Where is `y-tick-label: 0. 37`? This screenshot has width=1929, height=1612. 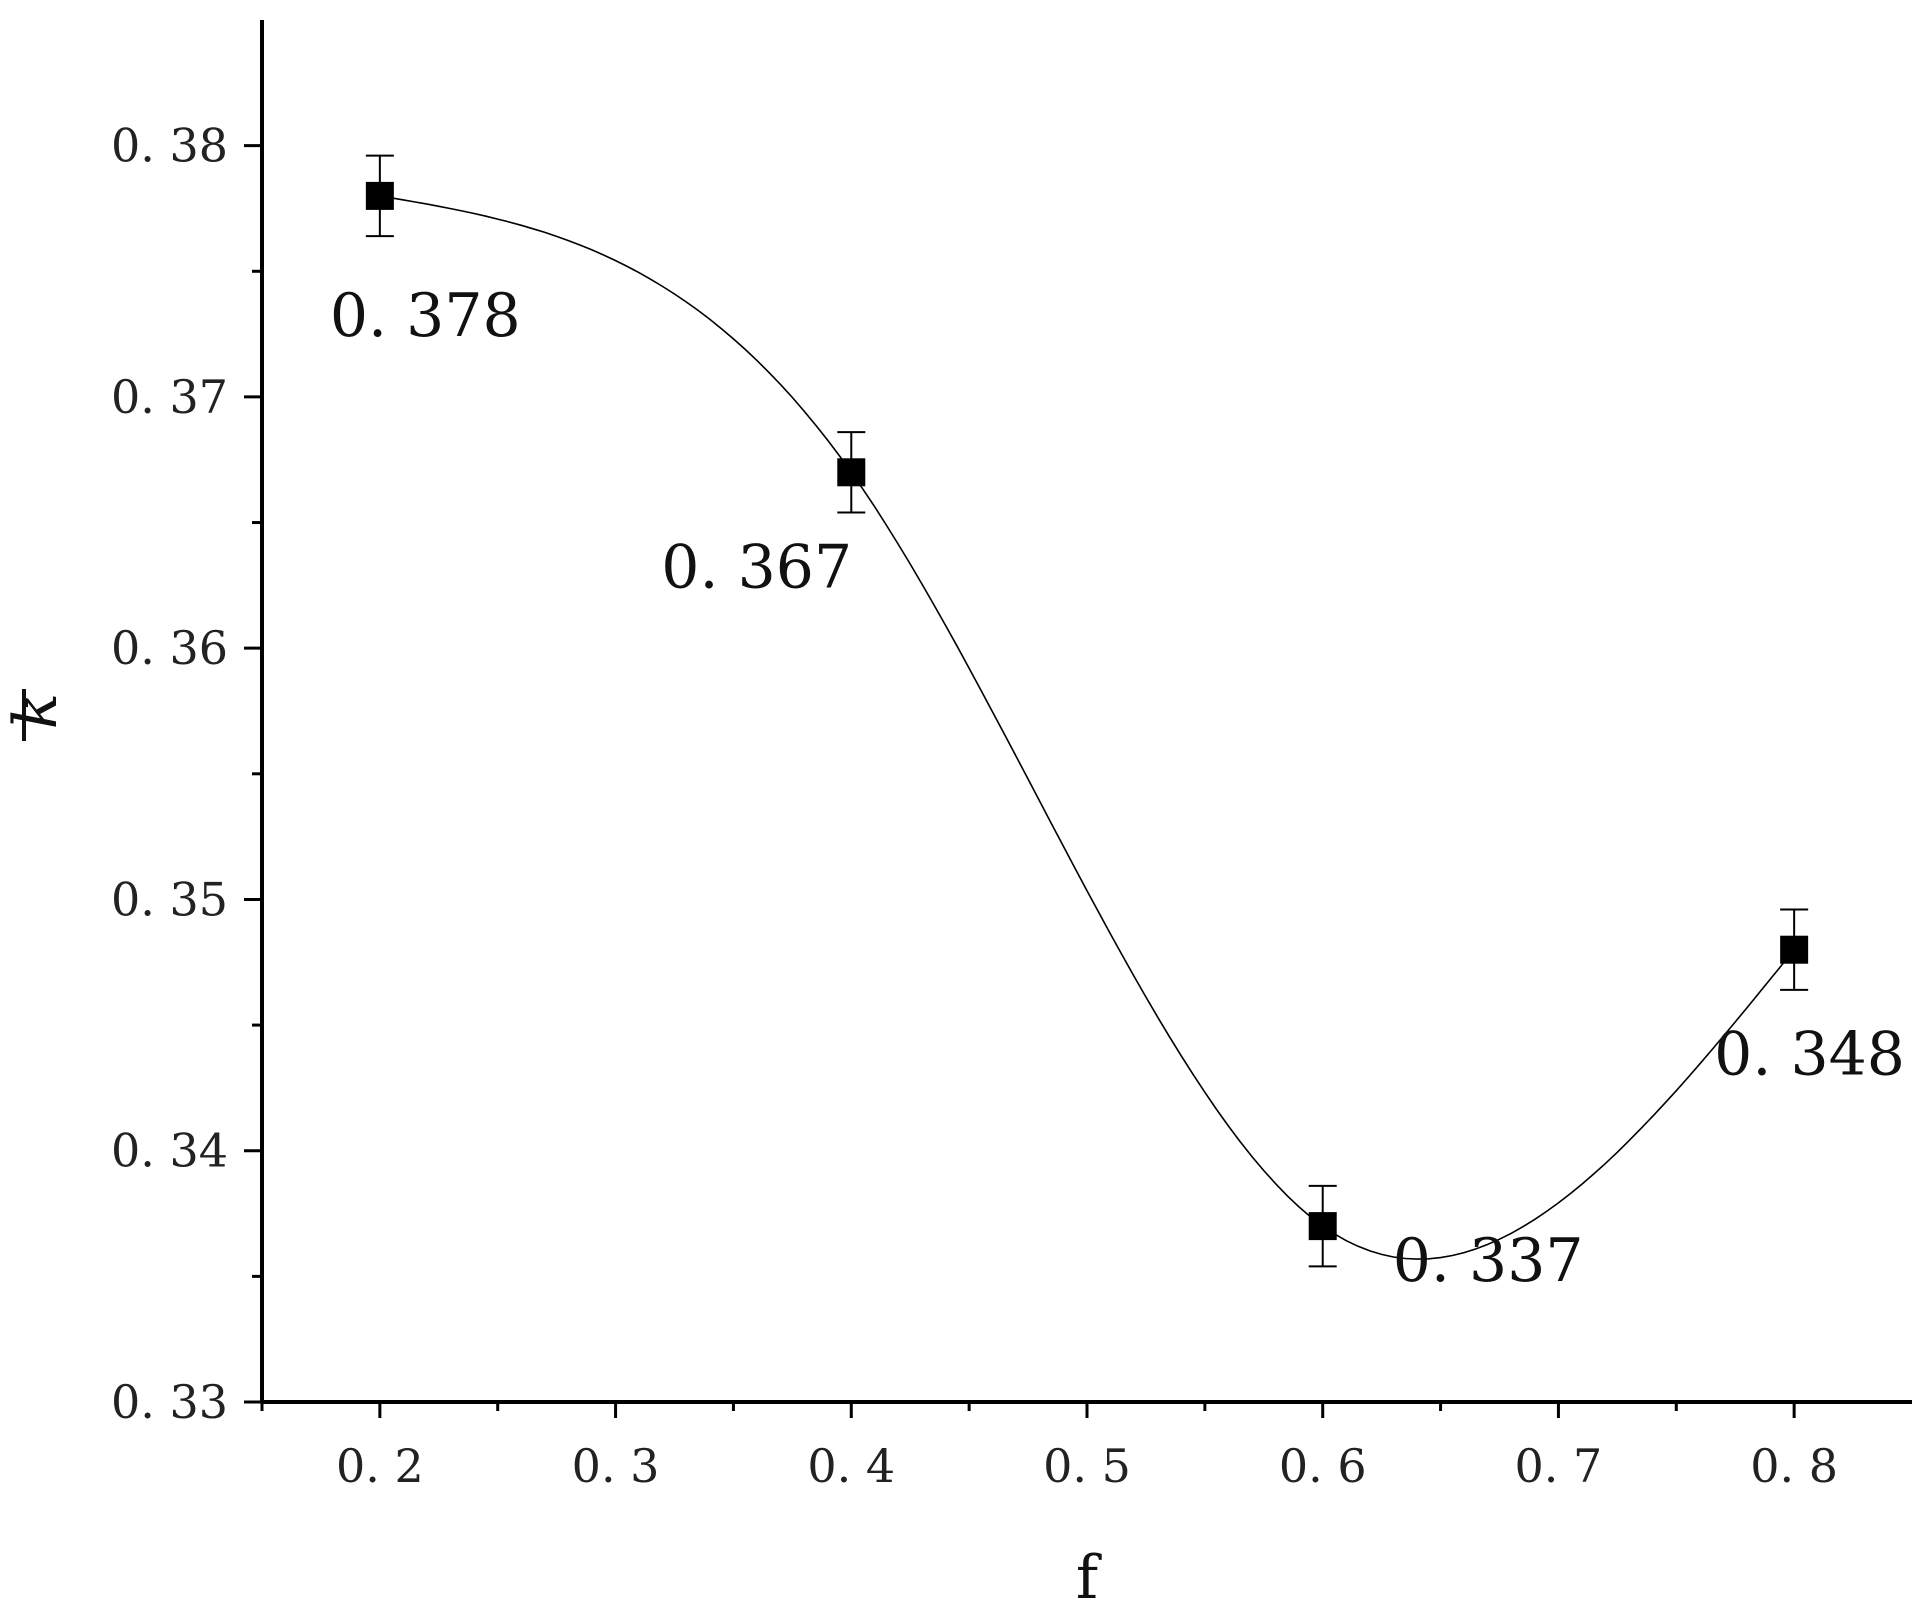 y-tick-label: 0. 37 is located at coordinates (169, 397).